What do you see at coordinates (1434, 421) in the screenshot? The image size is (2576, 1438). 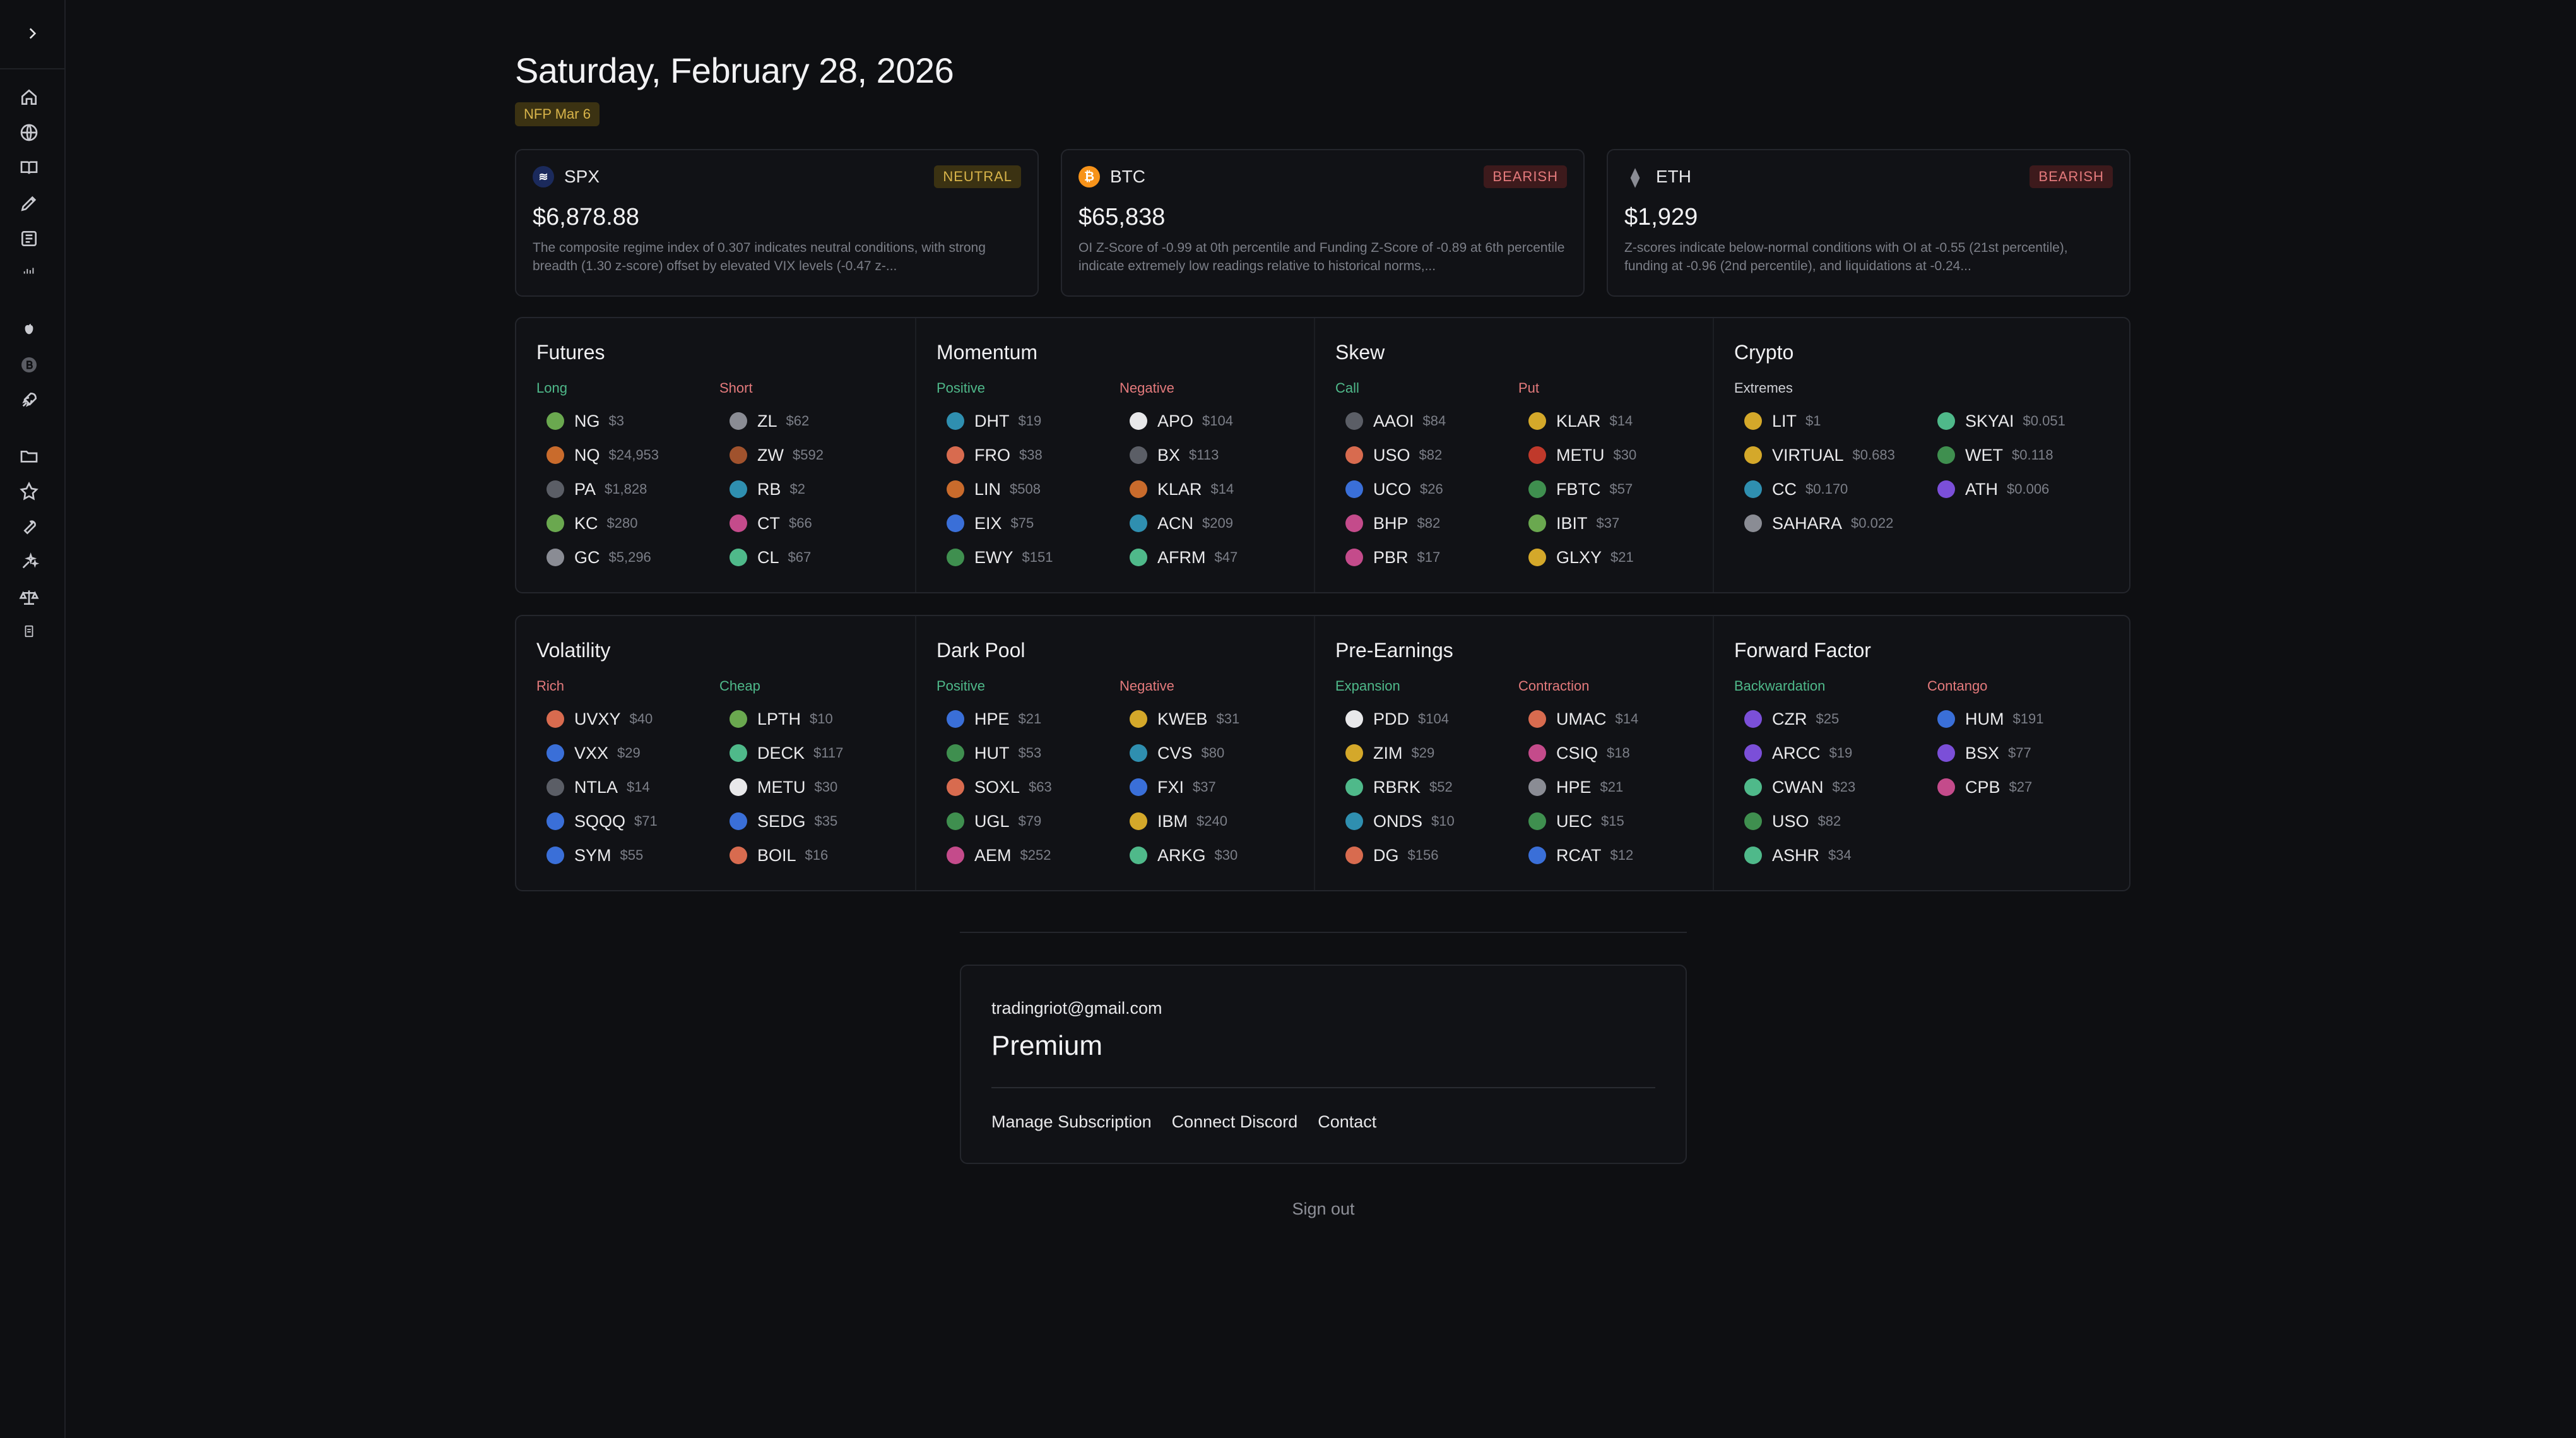 I see `ticker-price: $84` at bounding box center [1434, 421].